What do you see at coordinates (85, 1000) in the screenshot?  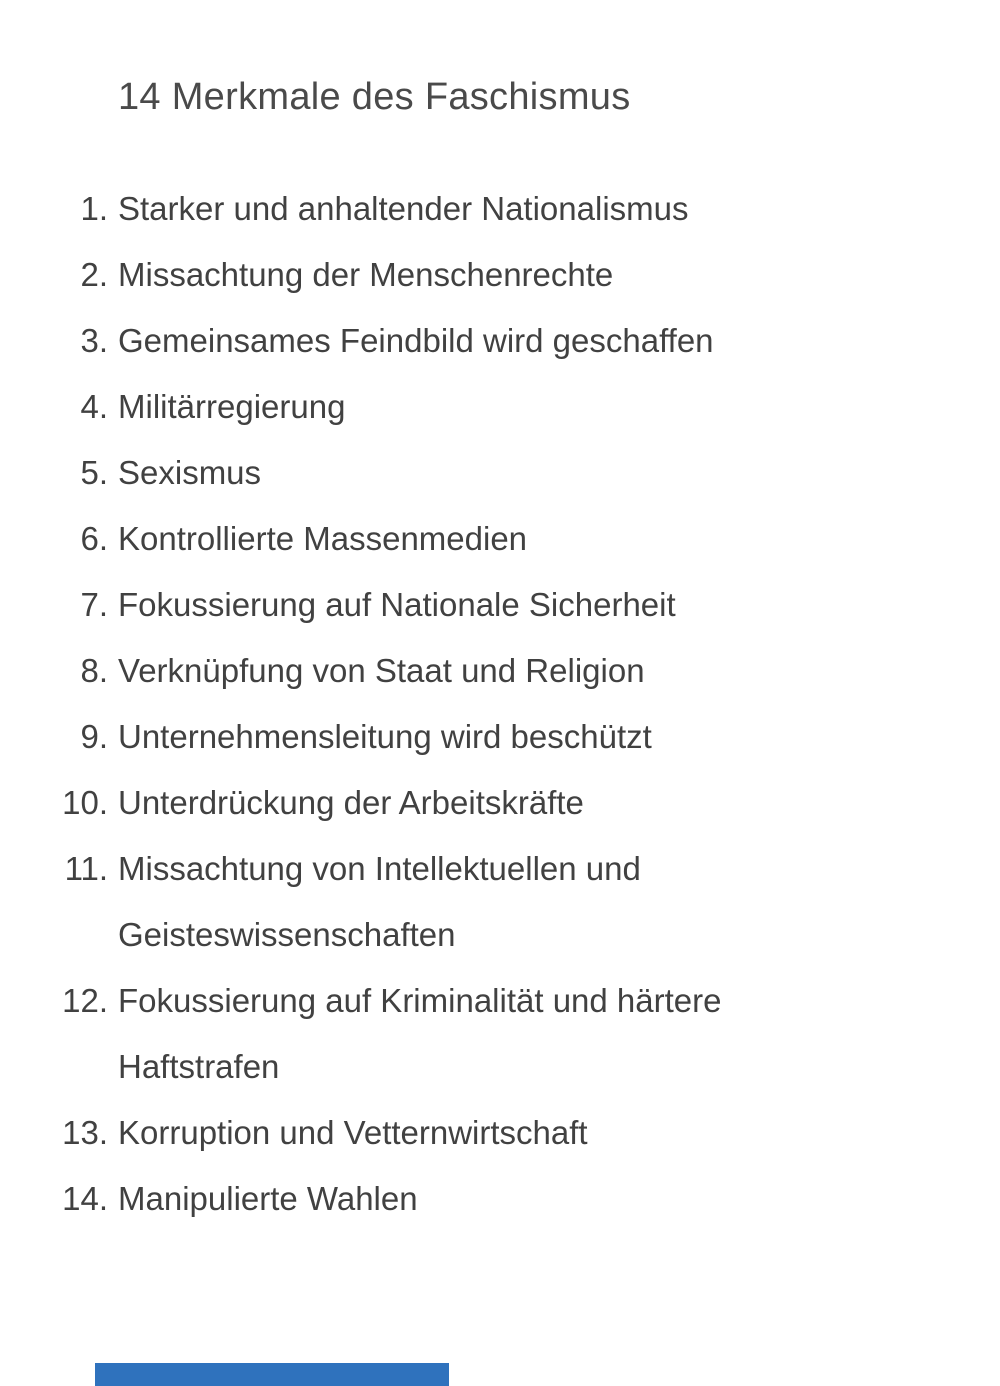 I see `list-item-number: 12.` at bounding box center [85, 1000].